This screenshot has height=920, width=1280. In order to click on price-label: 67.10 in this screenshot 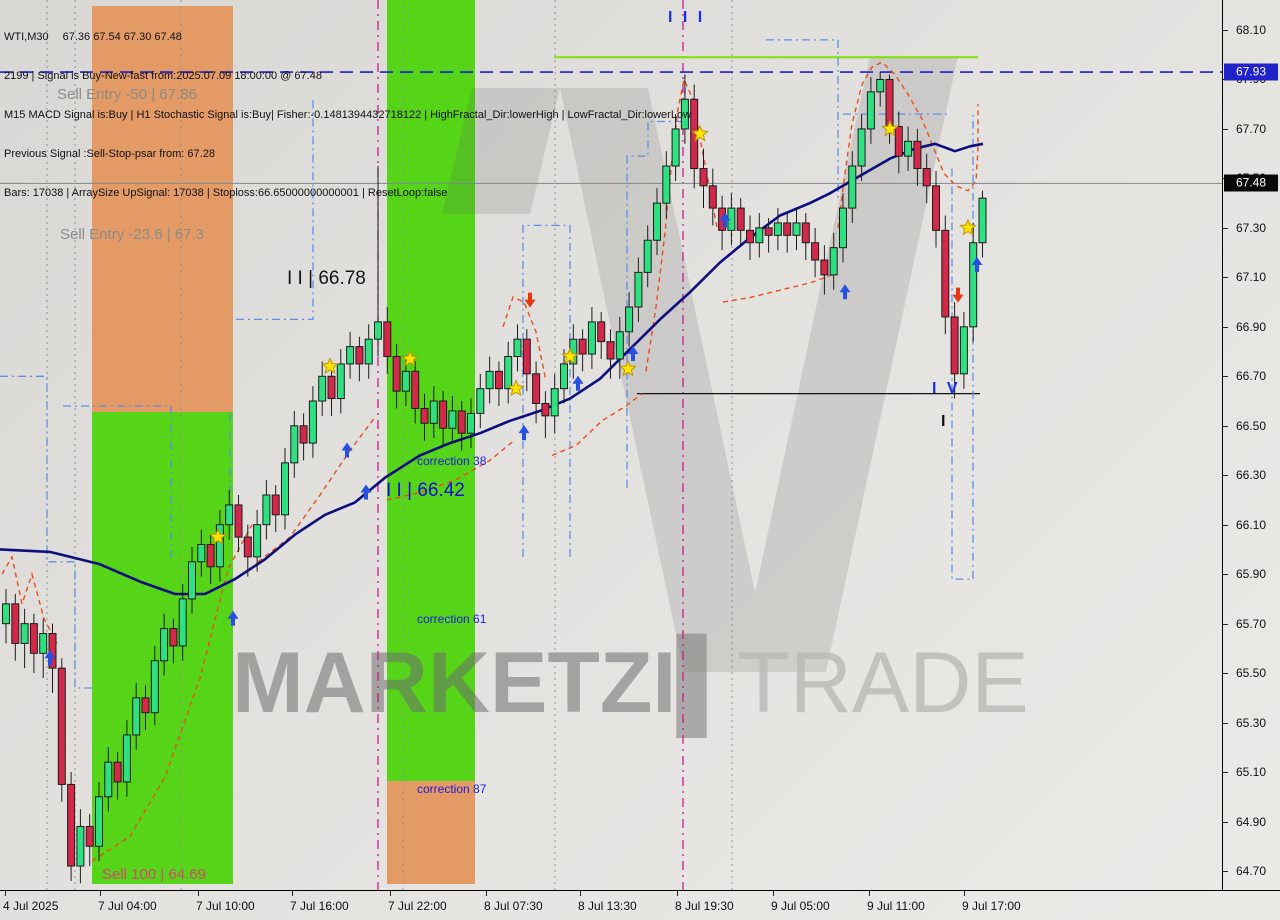, I will do `click(1251, 277)`.